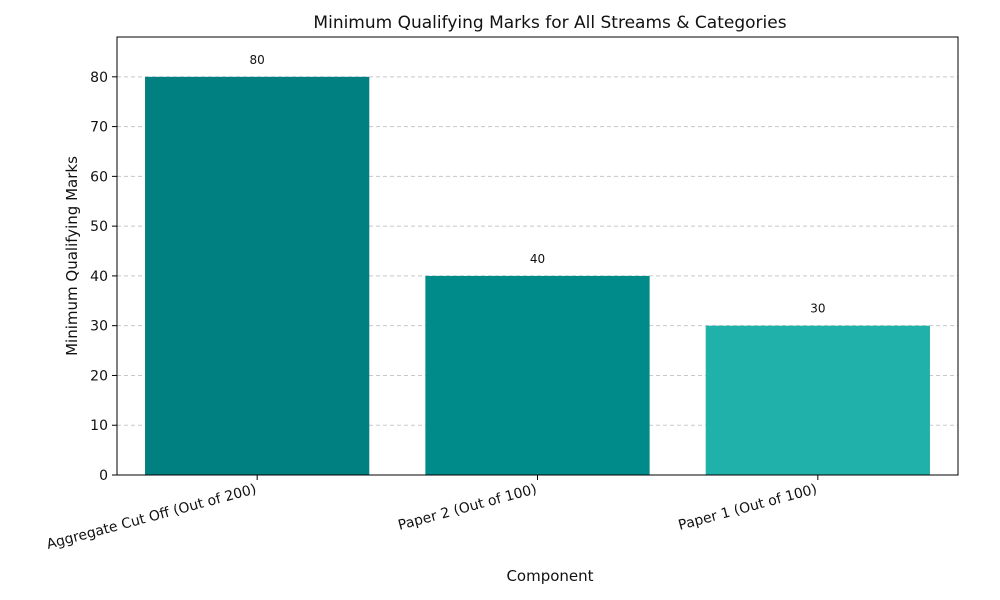  Describe the element at coordinates (99, 227) in the screenshot. I see `y-tick-label: 50` at that location.